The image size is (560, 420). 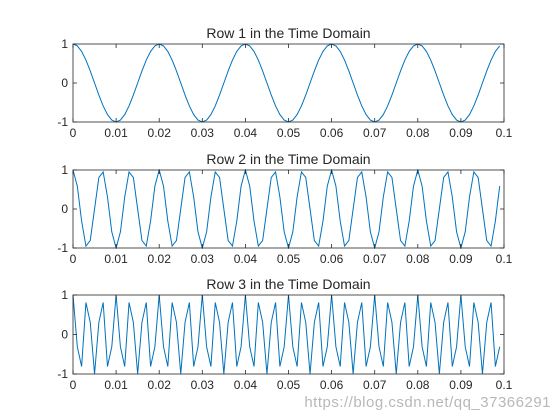 I want to click on subplot-1-xtick-label: 0.05, so click(x=289, y=133).